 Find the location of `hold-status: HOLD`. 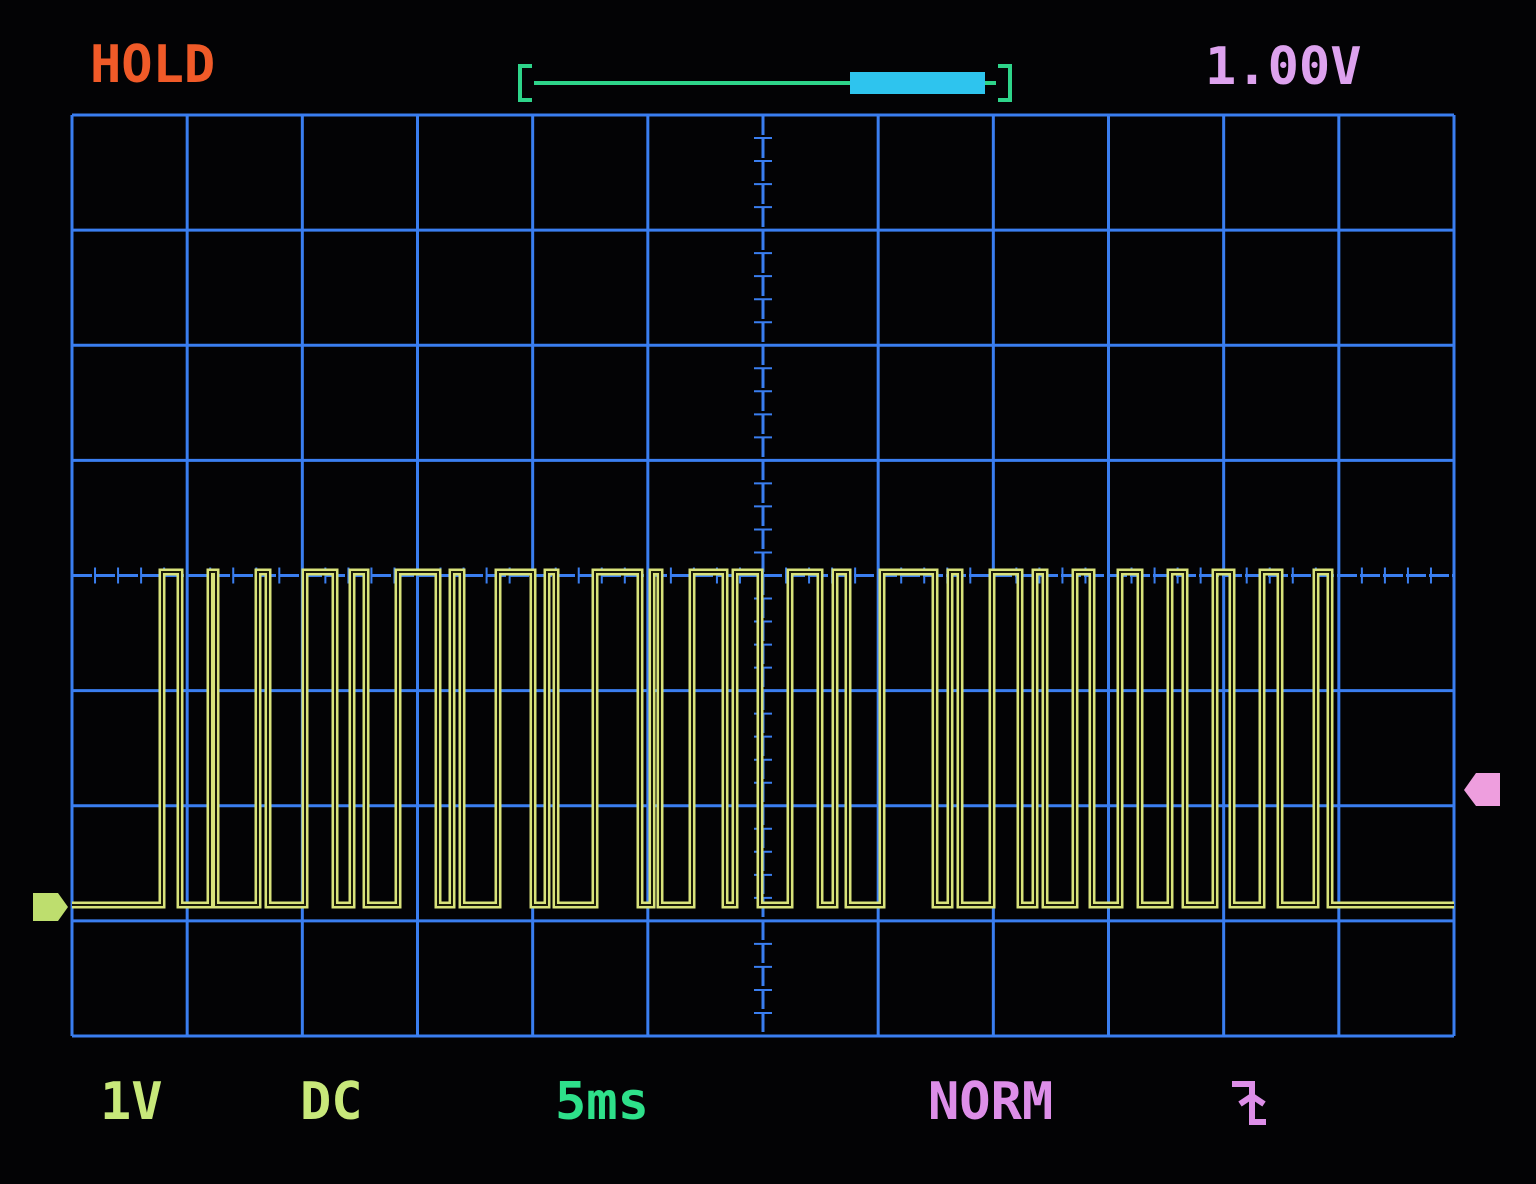

hold-status: HOLD is located at coordinates (152, 65).